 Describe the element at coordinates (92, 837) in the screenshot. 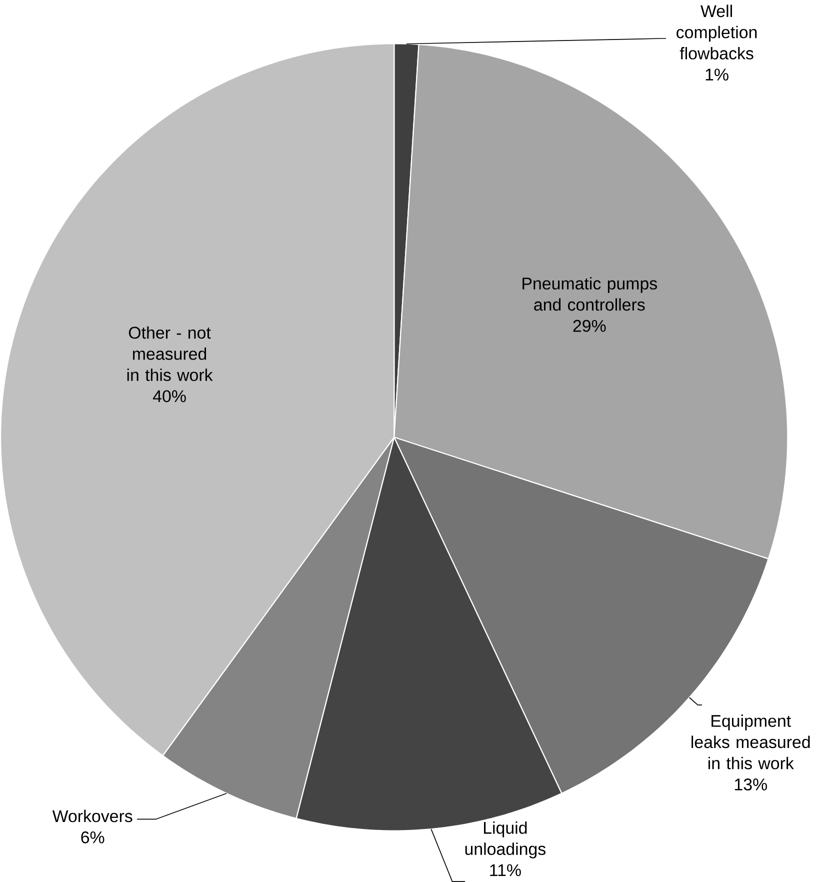

I see `data-label: 6%` at that location.